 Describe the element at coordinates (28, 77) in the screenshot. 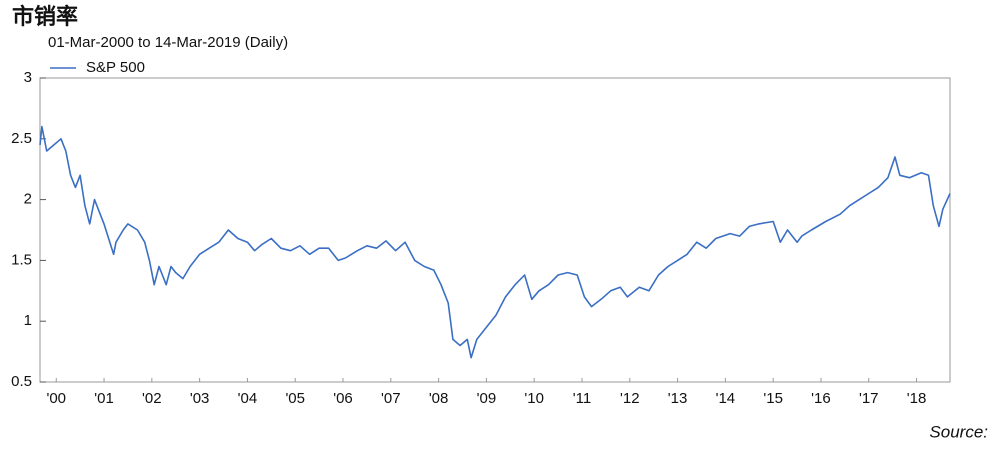

I see `y-tick-label: 3` at that location.